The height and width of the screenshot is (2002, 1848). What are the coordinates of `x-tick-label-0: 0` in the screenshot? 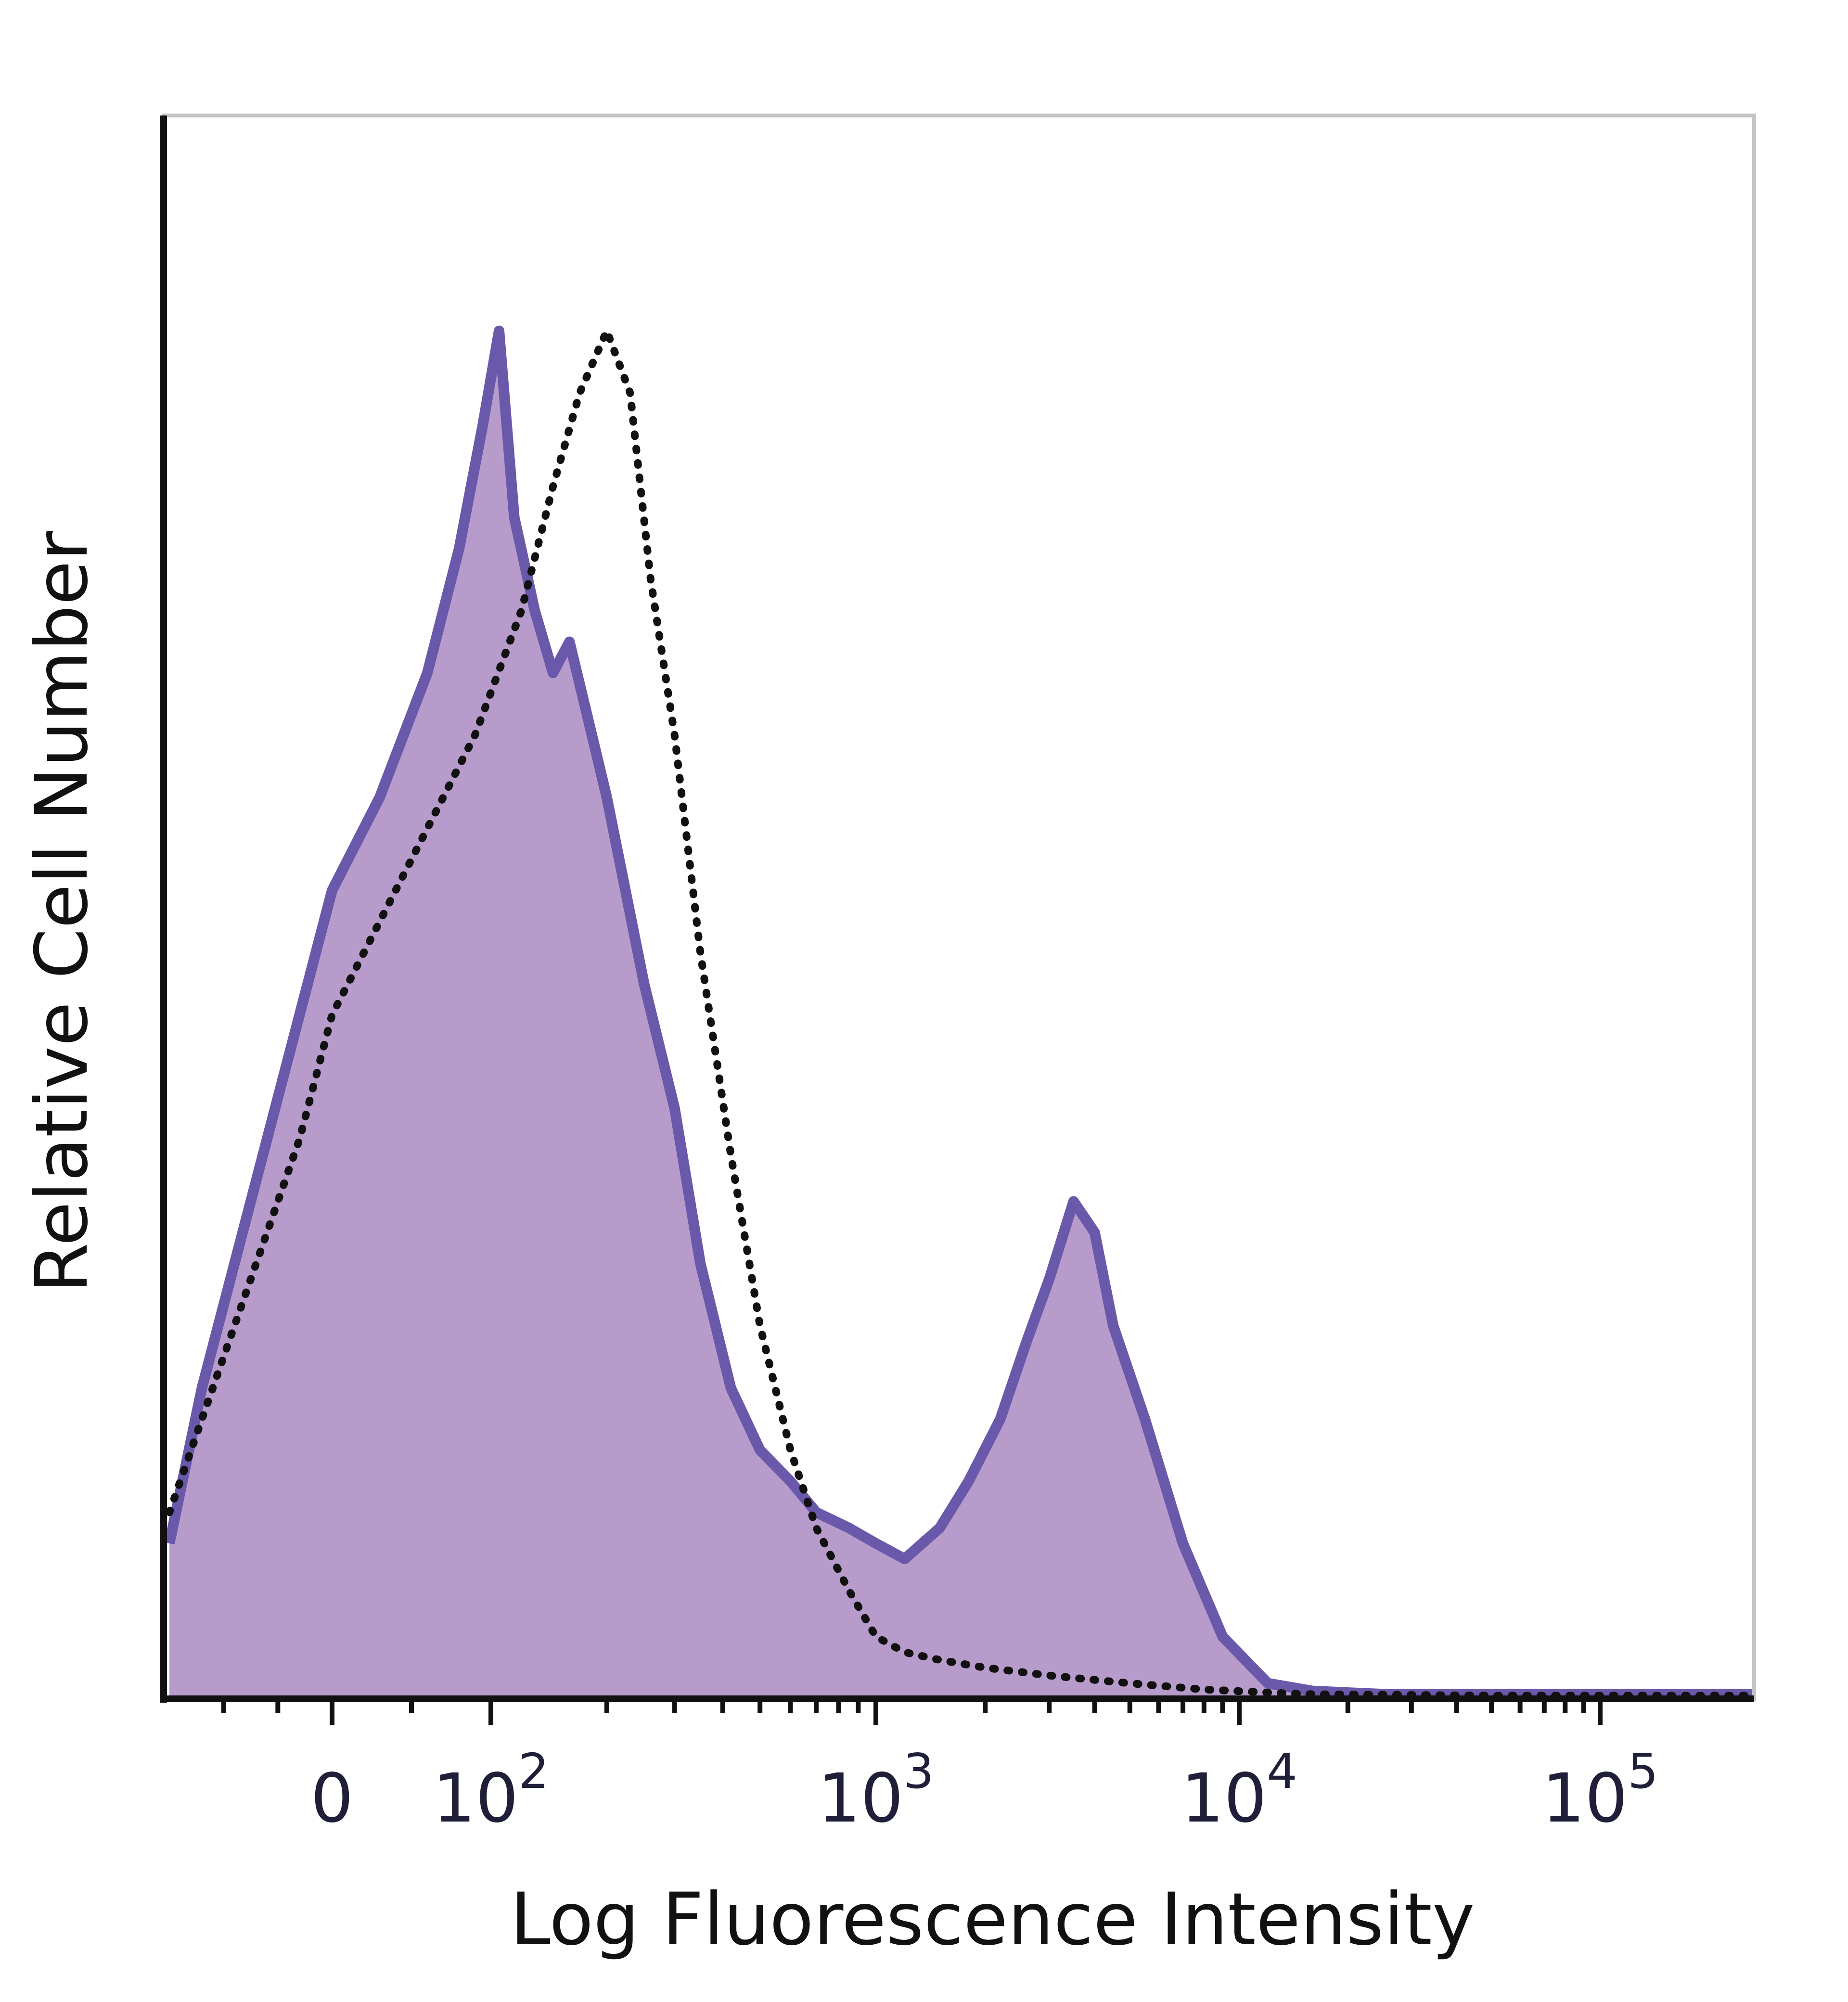 It's located at (331, 1798).